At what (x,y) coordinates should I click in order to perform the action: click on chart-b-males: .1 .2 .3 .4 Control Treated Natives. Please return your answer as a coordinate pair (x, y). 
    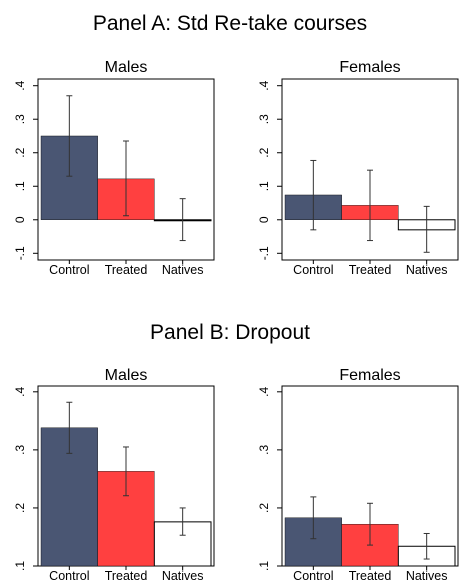
    Looking at the image, I should click on (114, 483).